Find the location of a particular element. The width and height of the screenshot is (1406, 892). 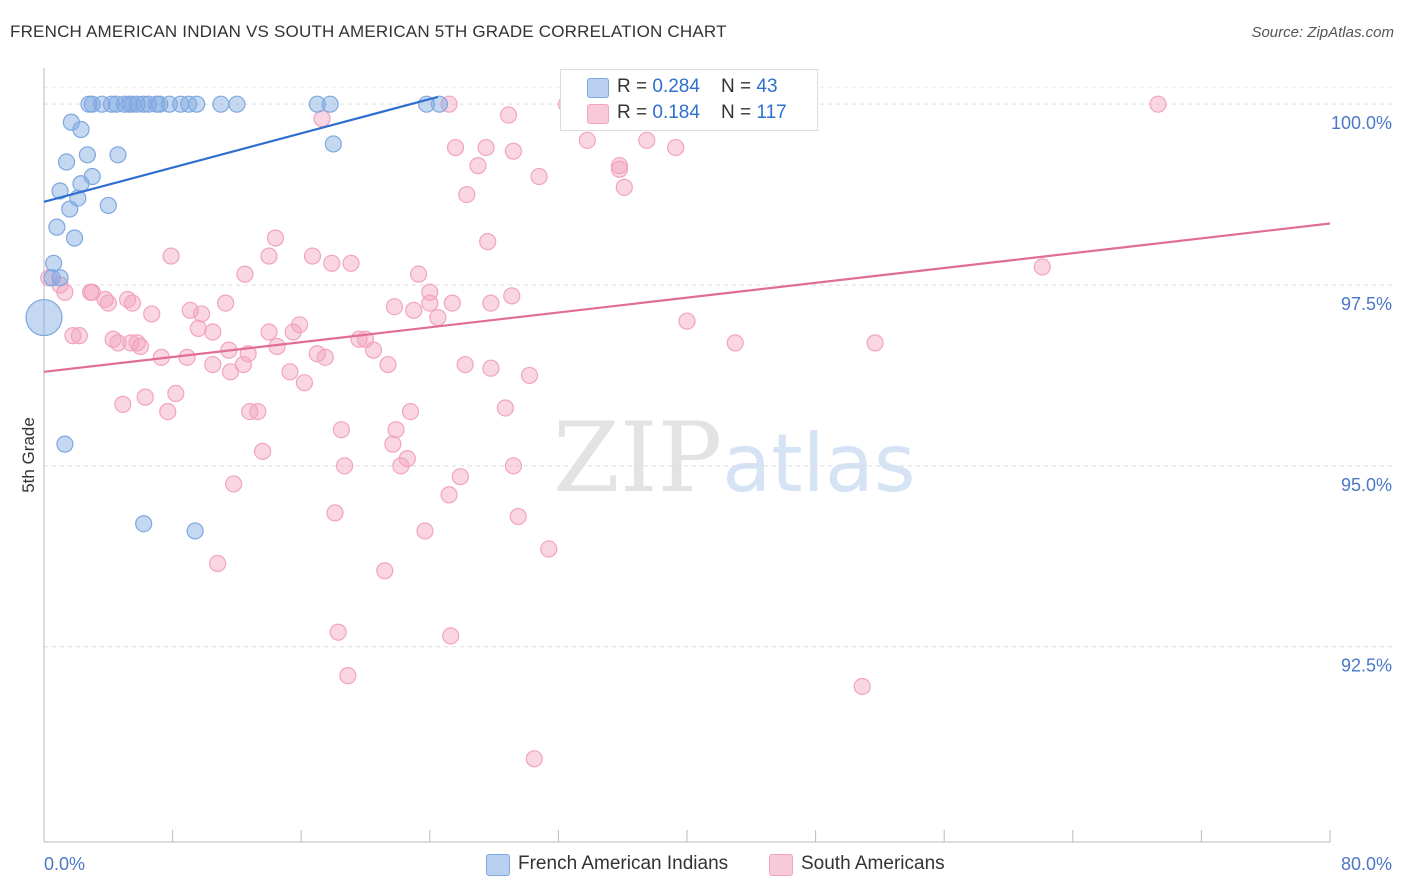

source-credit: Source: ZipAtlas.com is located at coordinates (1322, 32).